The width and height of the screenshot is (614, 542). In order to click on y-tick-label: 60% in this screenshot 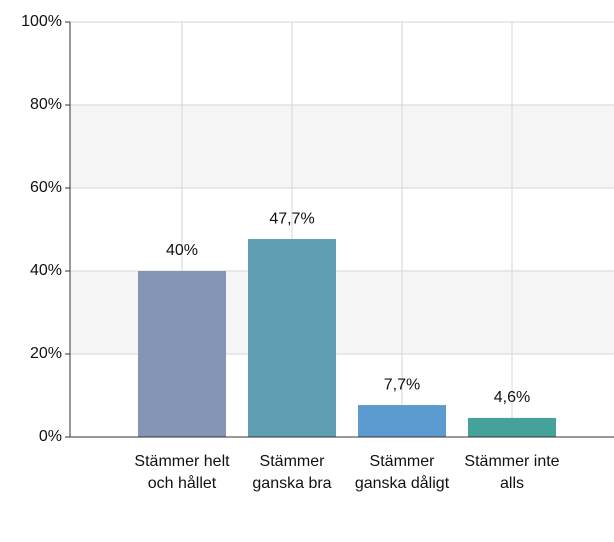, I will do `click(46, 187)`.